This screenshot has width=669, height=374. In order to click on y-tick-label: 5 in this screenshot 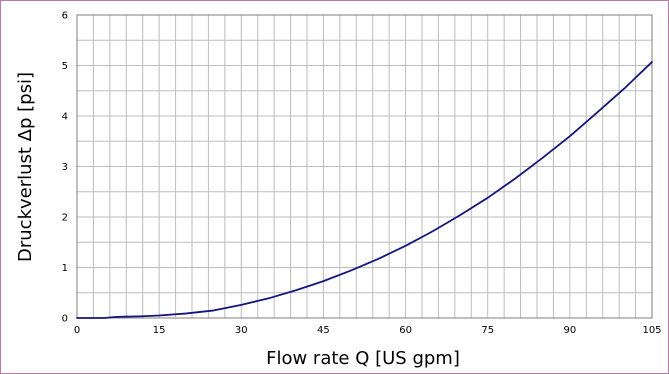, I will do `click(65, 66)`.